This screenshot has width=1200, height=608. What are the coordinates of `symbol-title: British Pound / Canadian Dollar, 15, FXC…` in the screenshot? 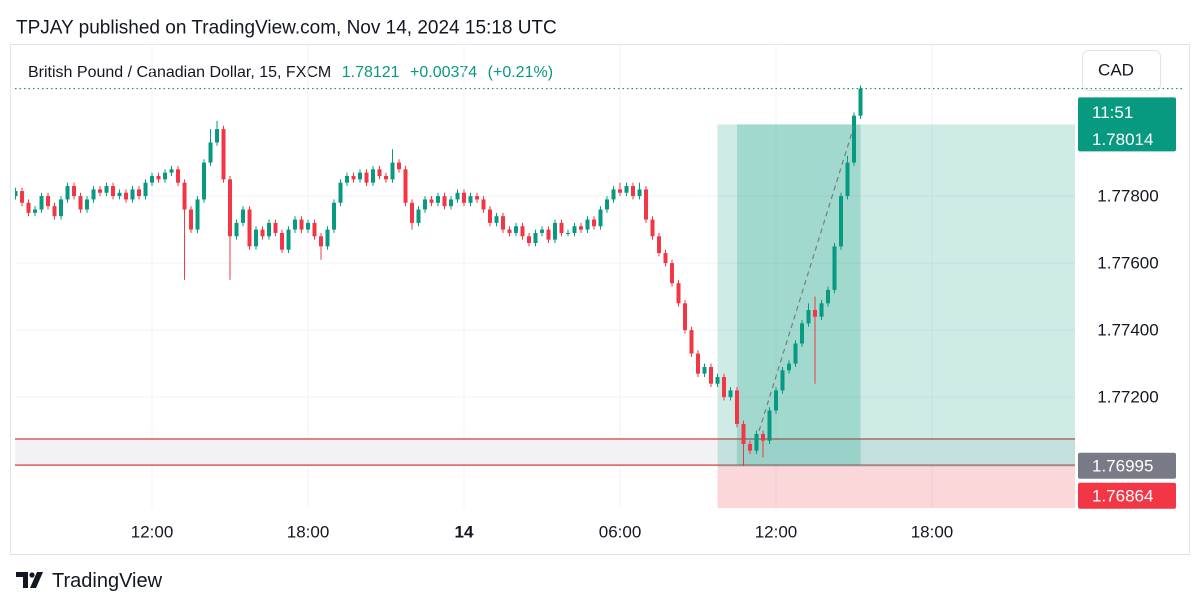 It's located at (179, 72).